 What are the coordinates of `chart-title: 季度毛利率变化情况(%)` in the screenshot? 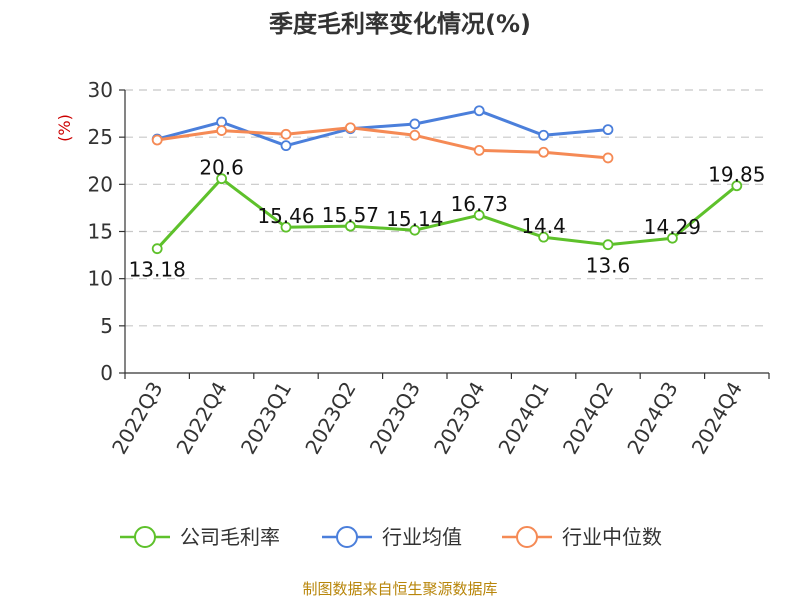 It's located at (400, 24).